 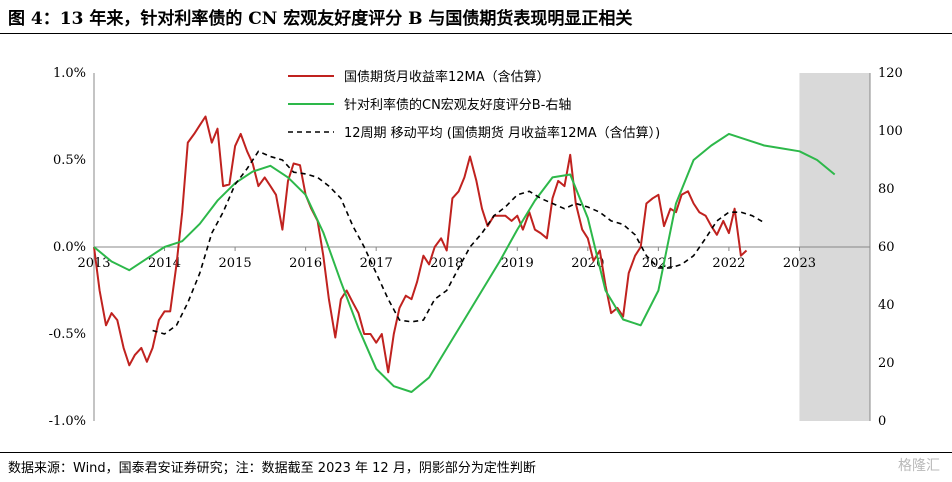 I want to click on right-y-tick-label: 60, so click(x=886, y=247).